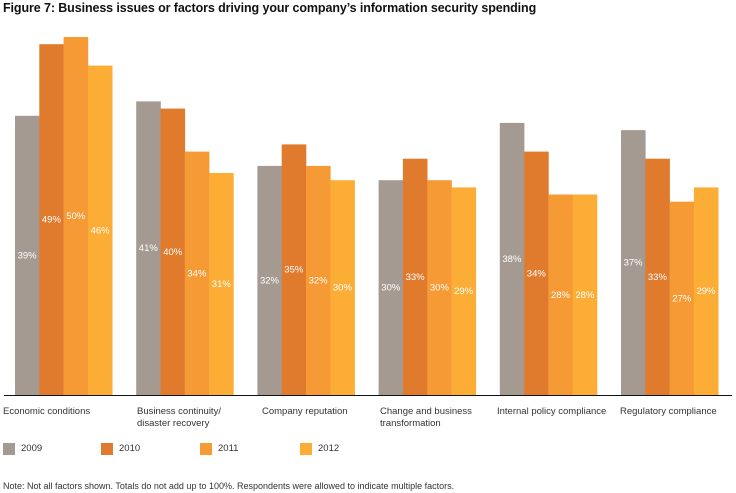 The width and height of the screenshot is (736, 493). I want to click on category-label: Change and business transformation, so click(426, 418).